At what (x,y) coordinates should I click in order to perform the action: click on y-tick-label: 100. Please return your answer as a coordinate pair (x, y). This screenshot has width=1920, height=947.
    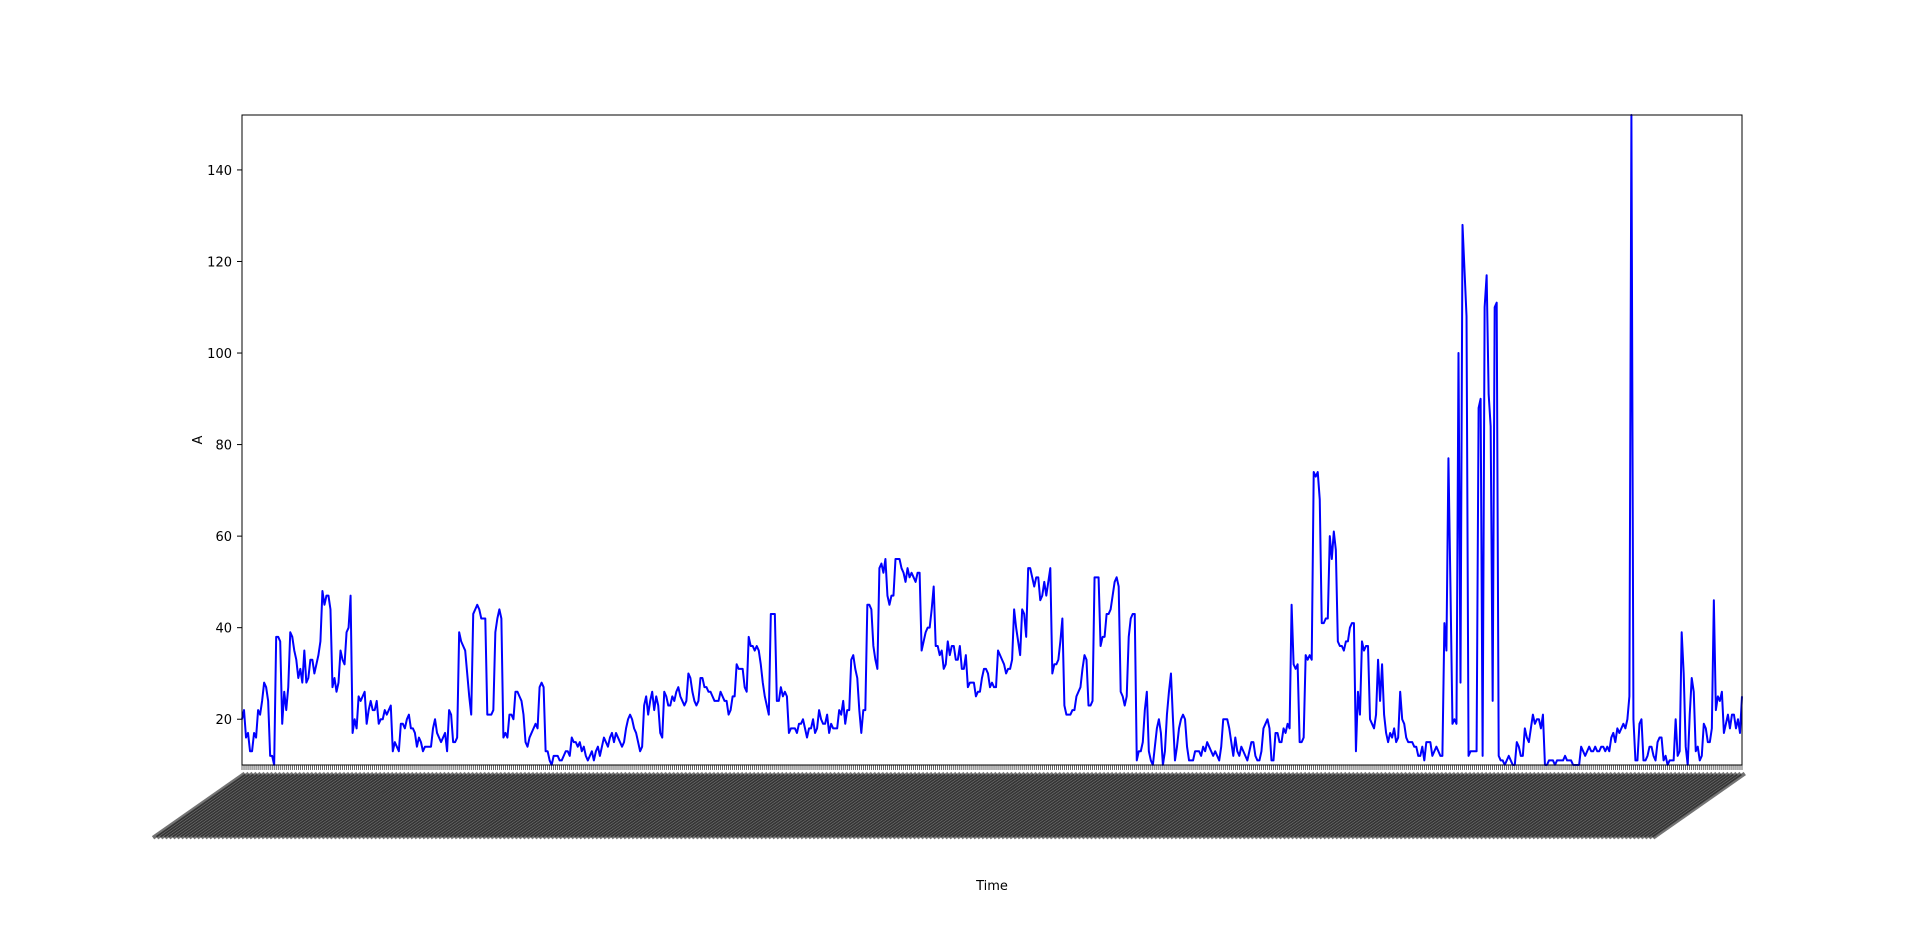
    Looking at the image, I should click on (219, 354).